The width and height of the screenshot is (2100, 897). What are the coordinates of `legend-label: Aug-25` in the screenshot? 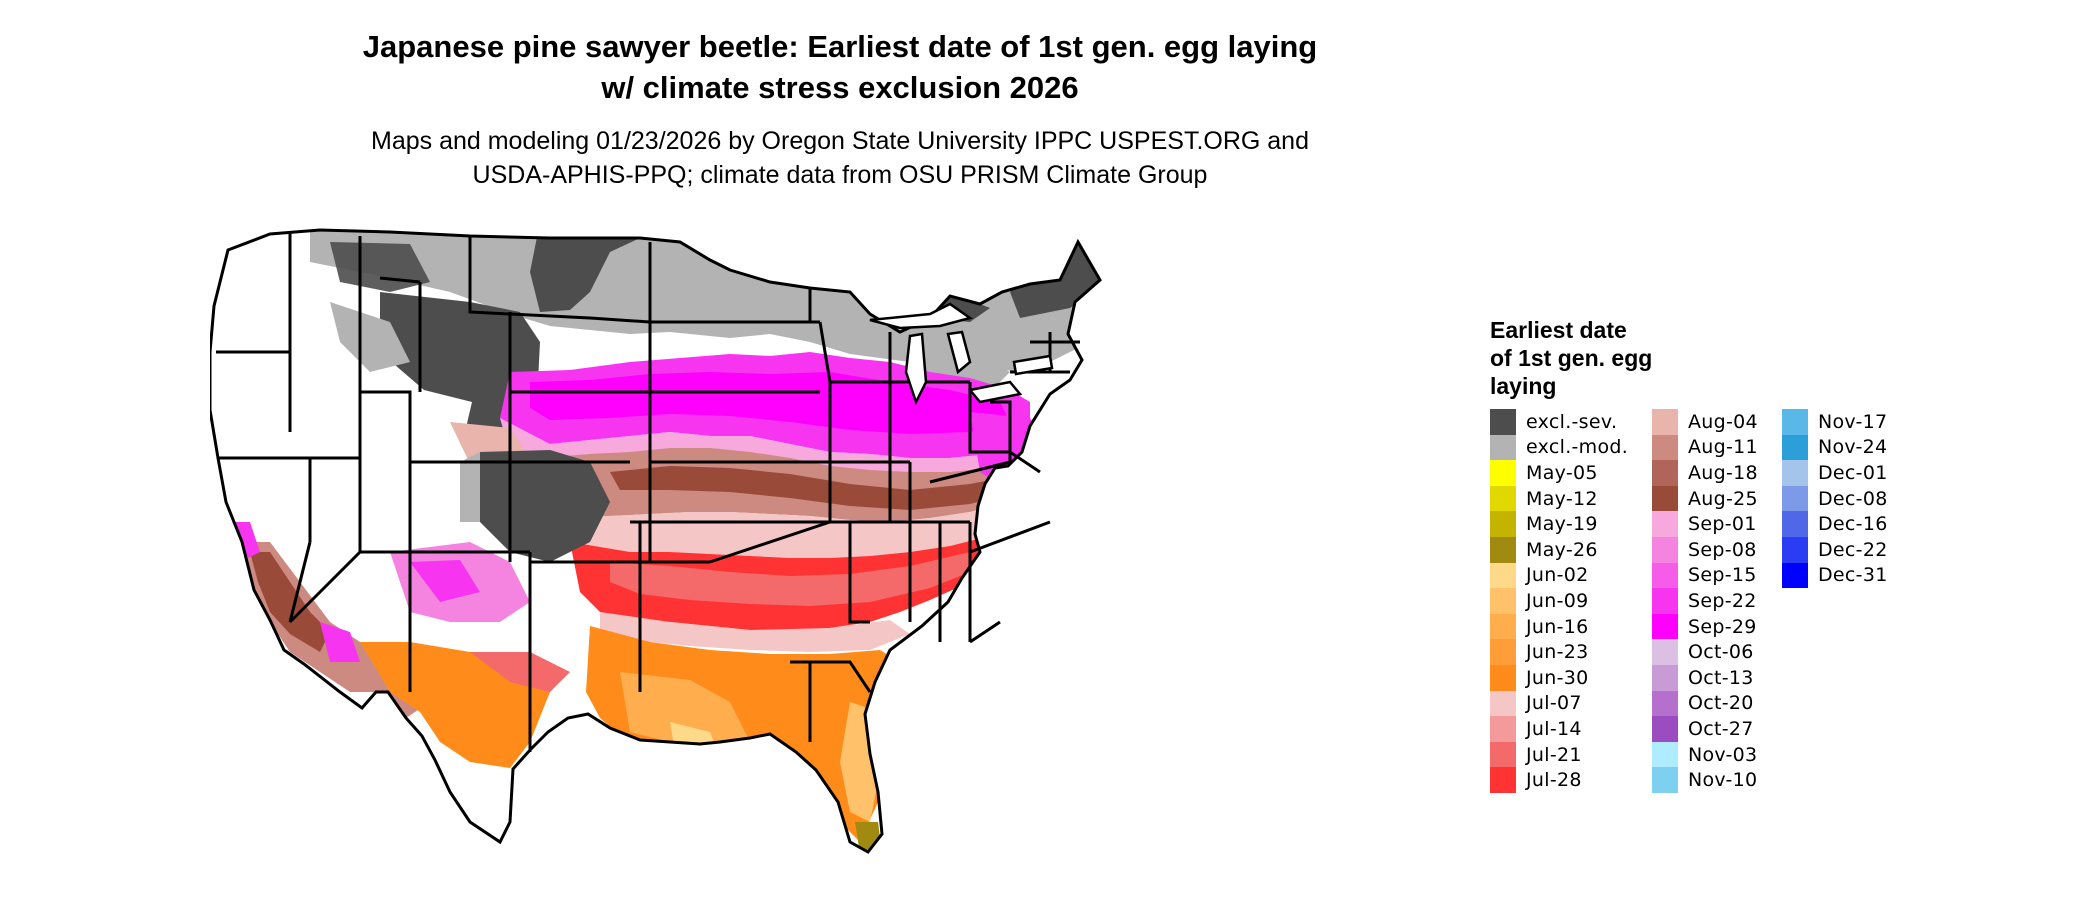 It's located at (1723, 498).